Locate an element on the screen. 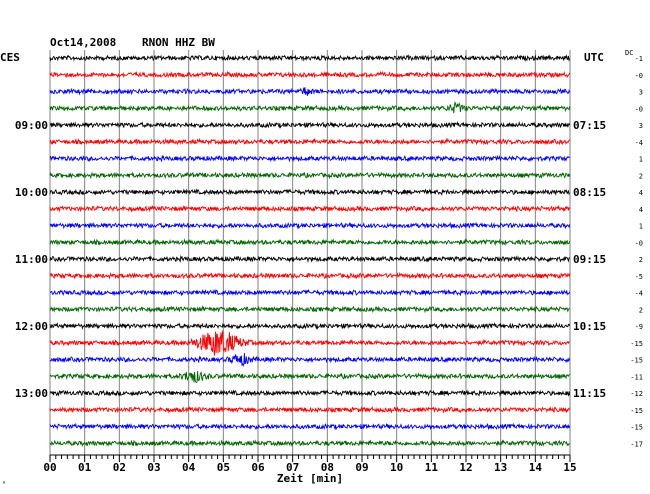  x-axis: 00 01 02 03 04 05 06 07 08 09 10 11 12 13 14 15 is located at coordinates (310, 464).